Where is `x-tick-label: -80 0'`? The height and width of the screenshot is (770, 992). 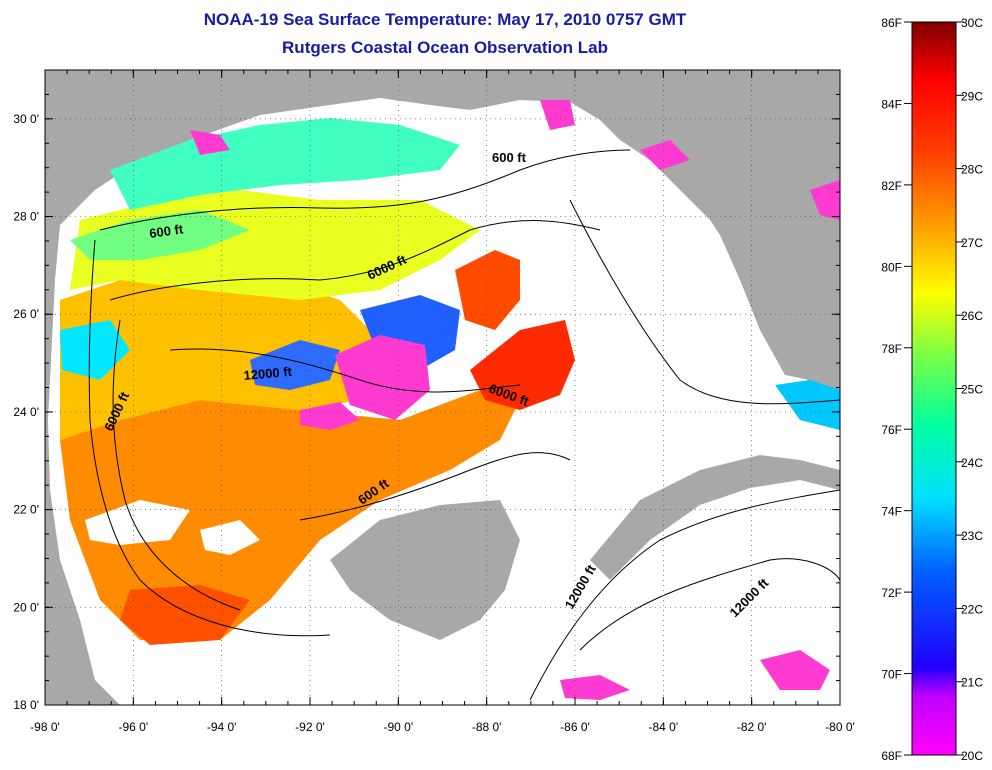 x-tick-label: -80 0' is located at coordinates (840, 727).